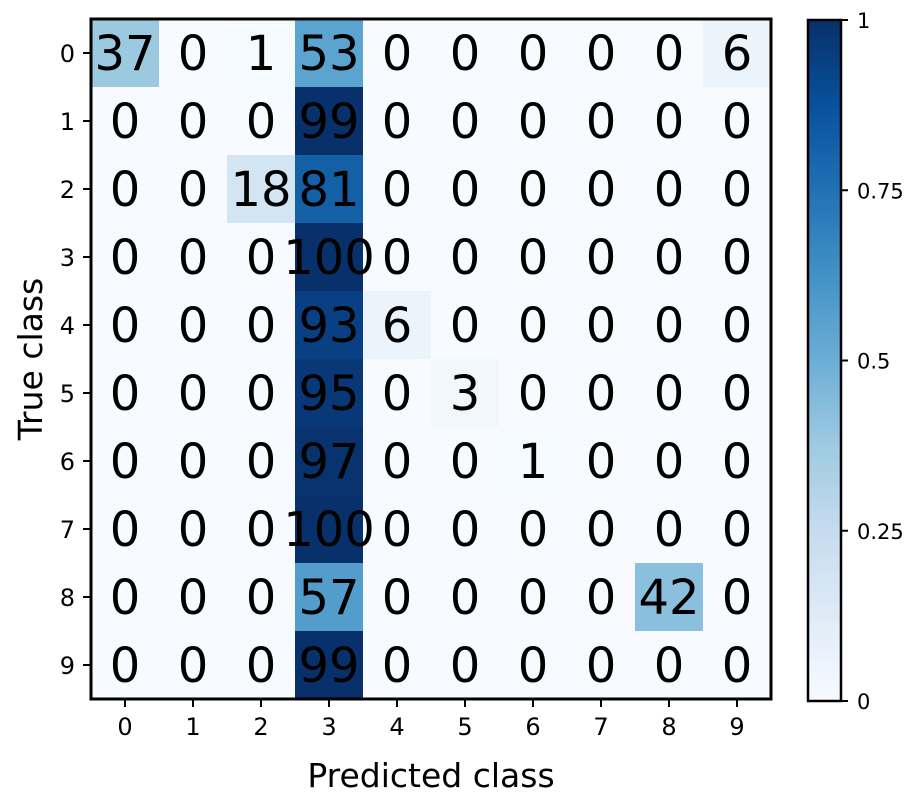  What do you see at coordinates (464, 727) in the screenshot?
I see `x-tick-label: 5` at bounding box center [464, 727].